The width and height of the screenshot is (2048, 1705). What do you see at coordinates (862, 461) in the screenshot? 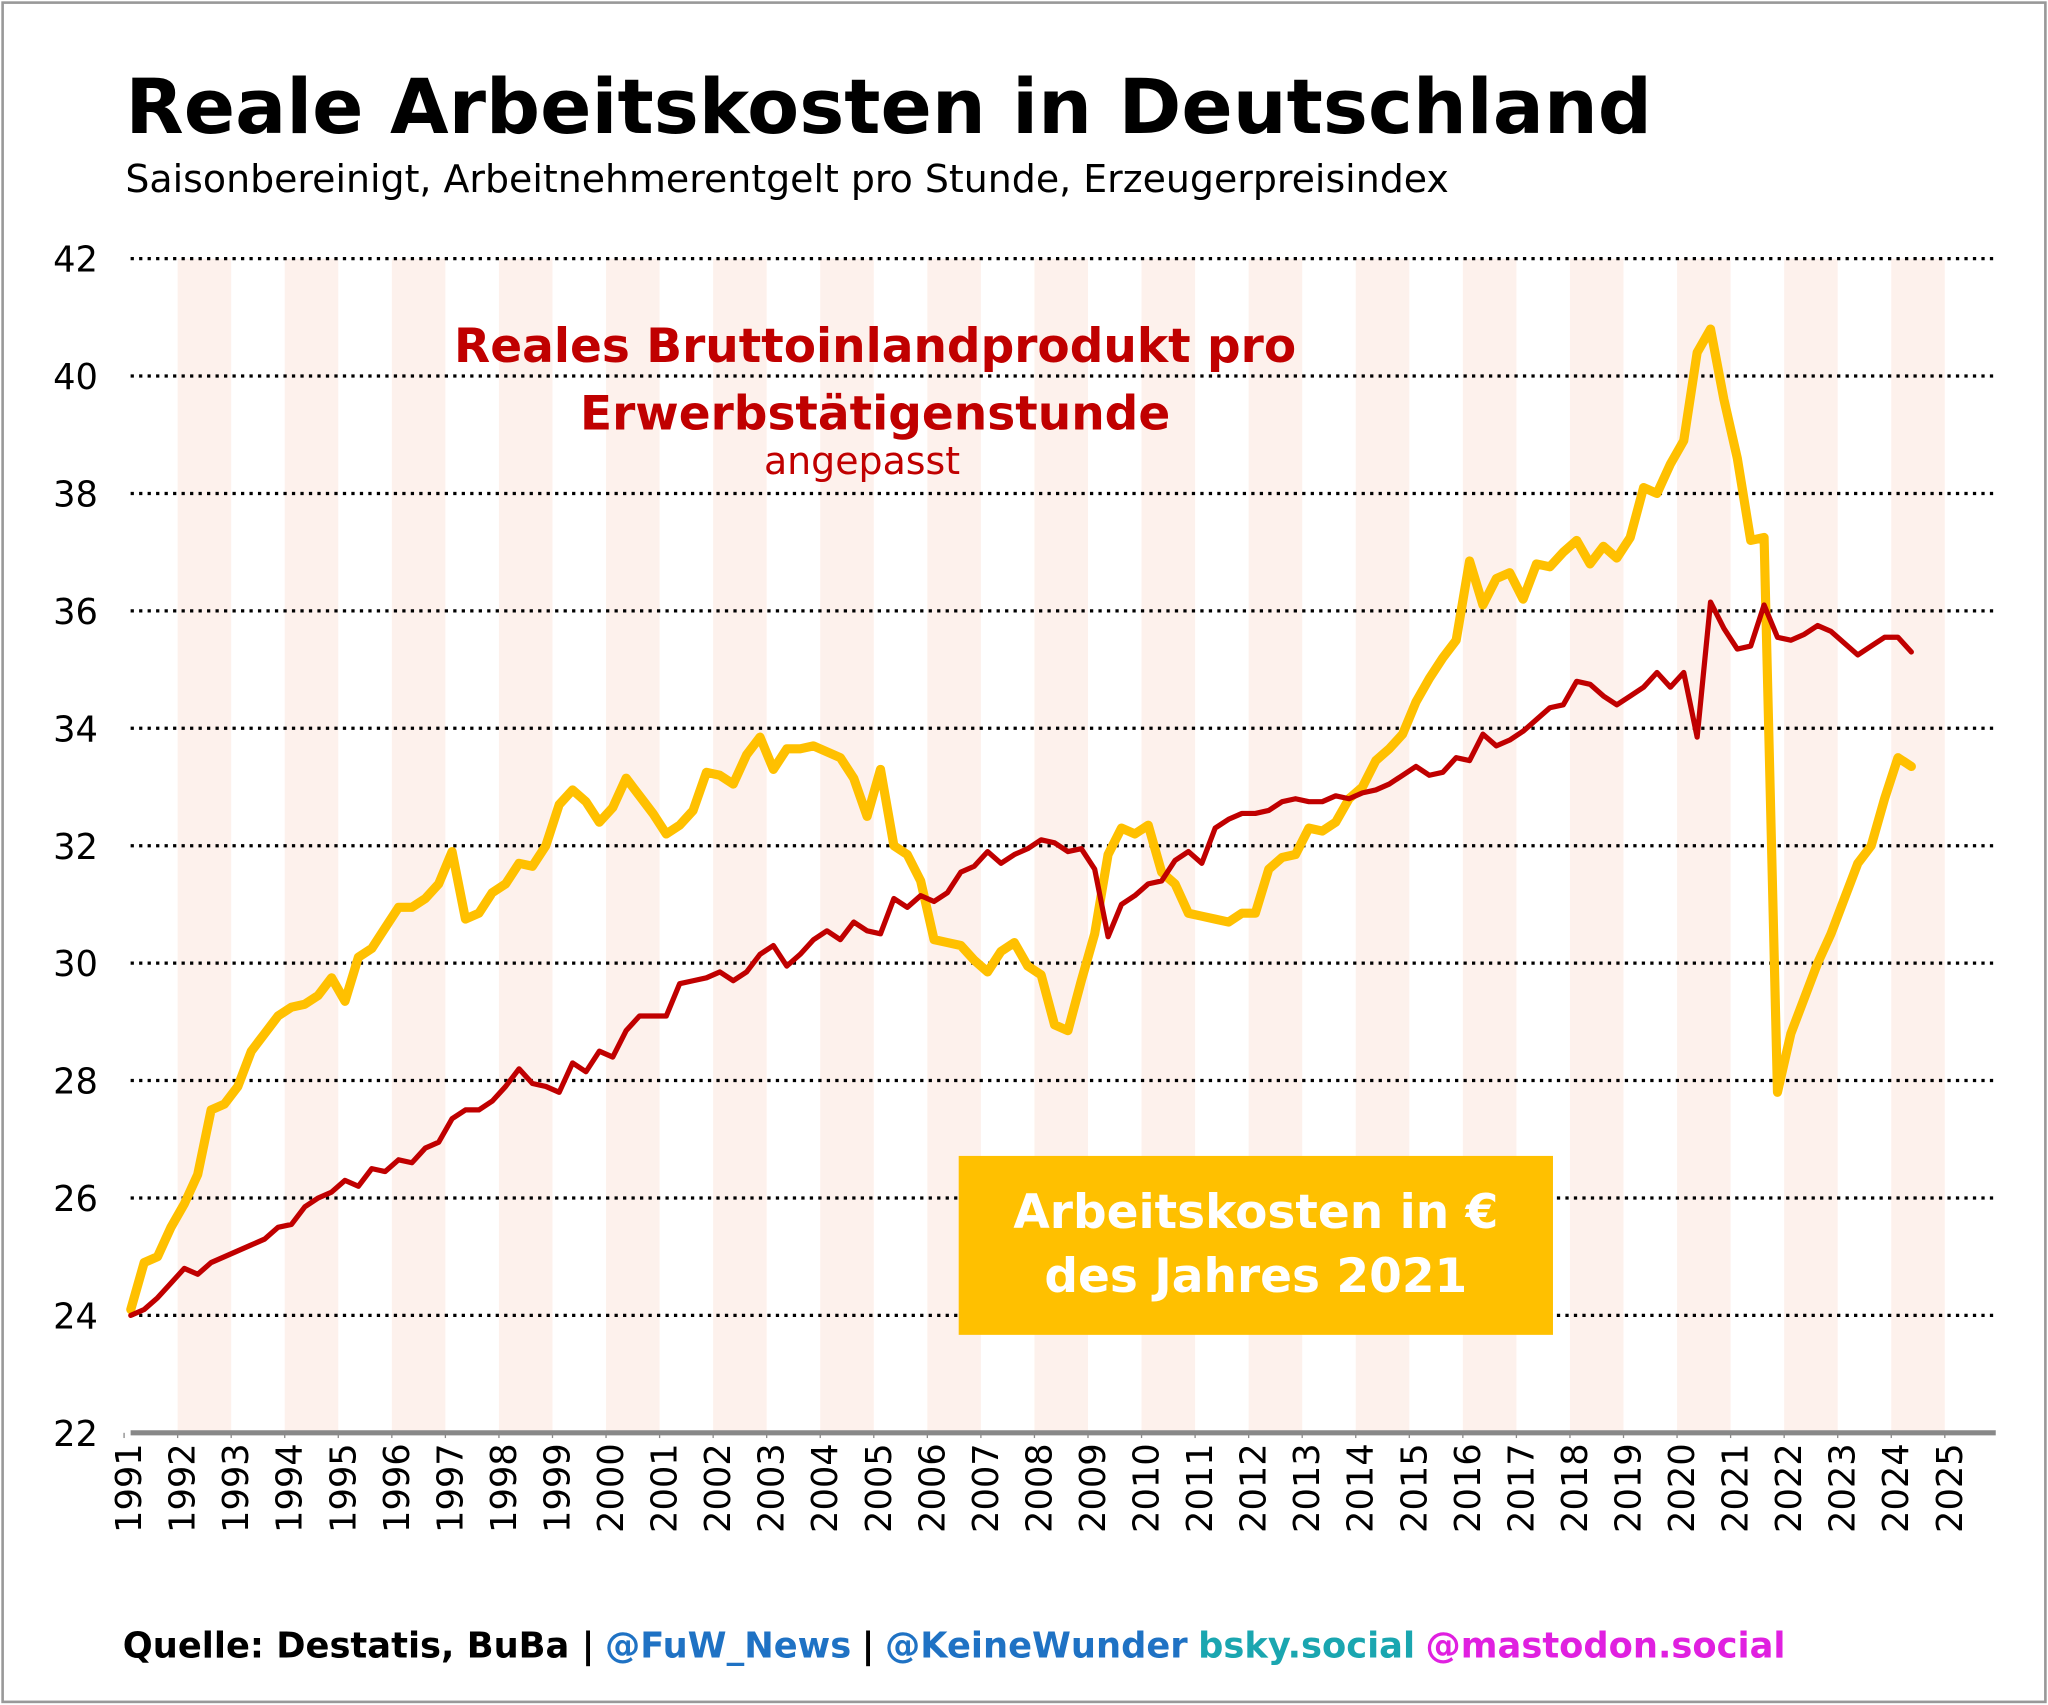
I see `series-note: angepasst` at bounding box center [862, 461].